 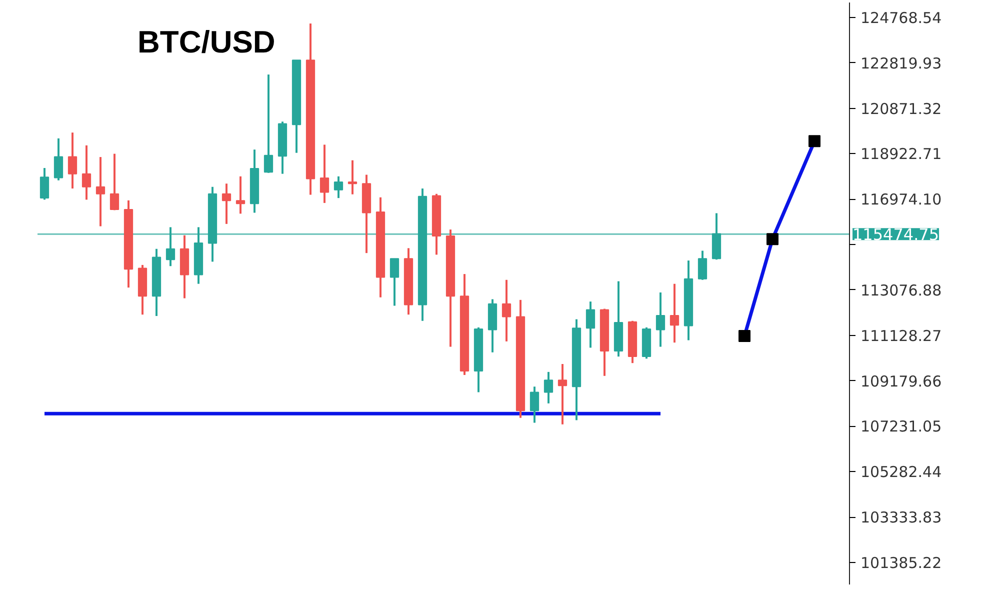 What do you see at coordinates (901, 335) in the screenshot?
I see `y-tick-label: 111128.27` at bounding box center [901, 335].